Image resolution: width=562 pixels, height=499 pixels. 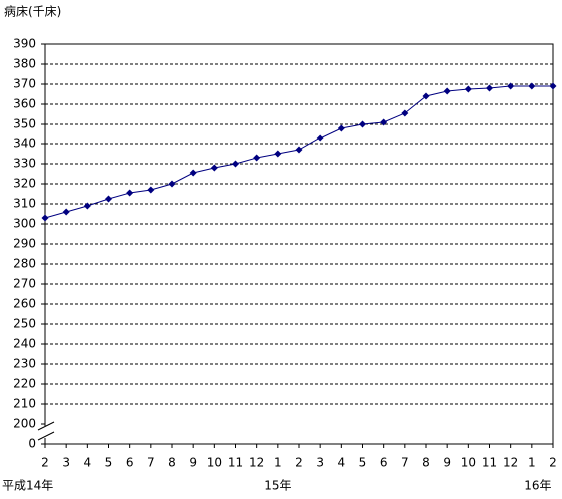 I want to click on y-tick-label: 350, so click(x=24, y=124).